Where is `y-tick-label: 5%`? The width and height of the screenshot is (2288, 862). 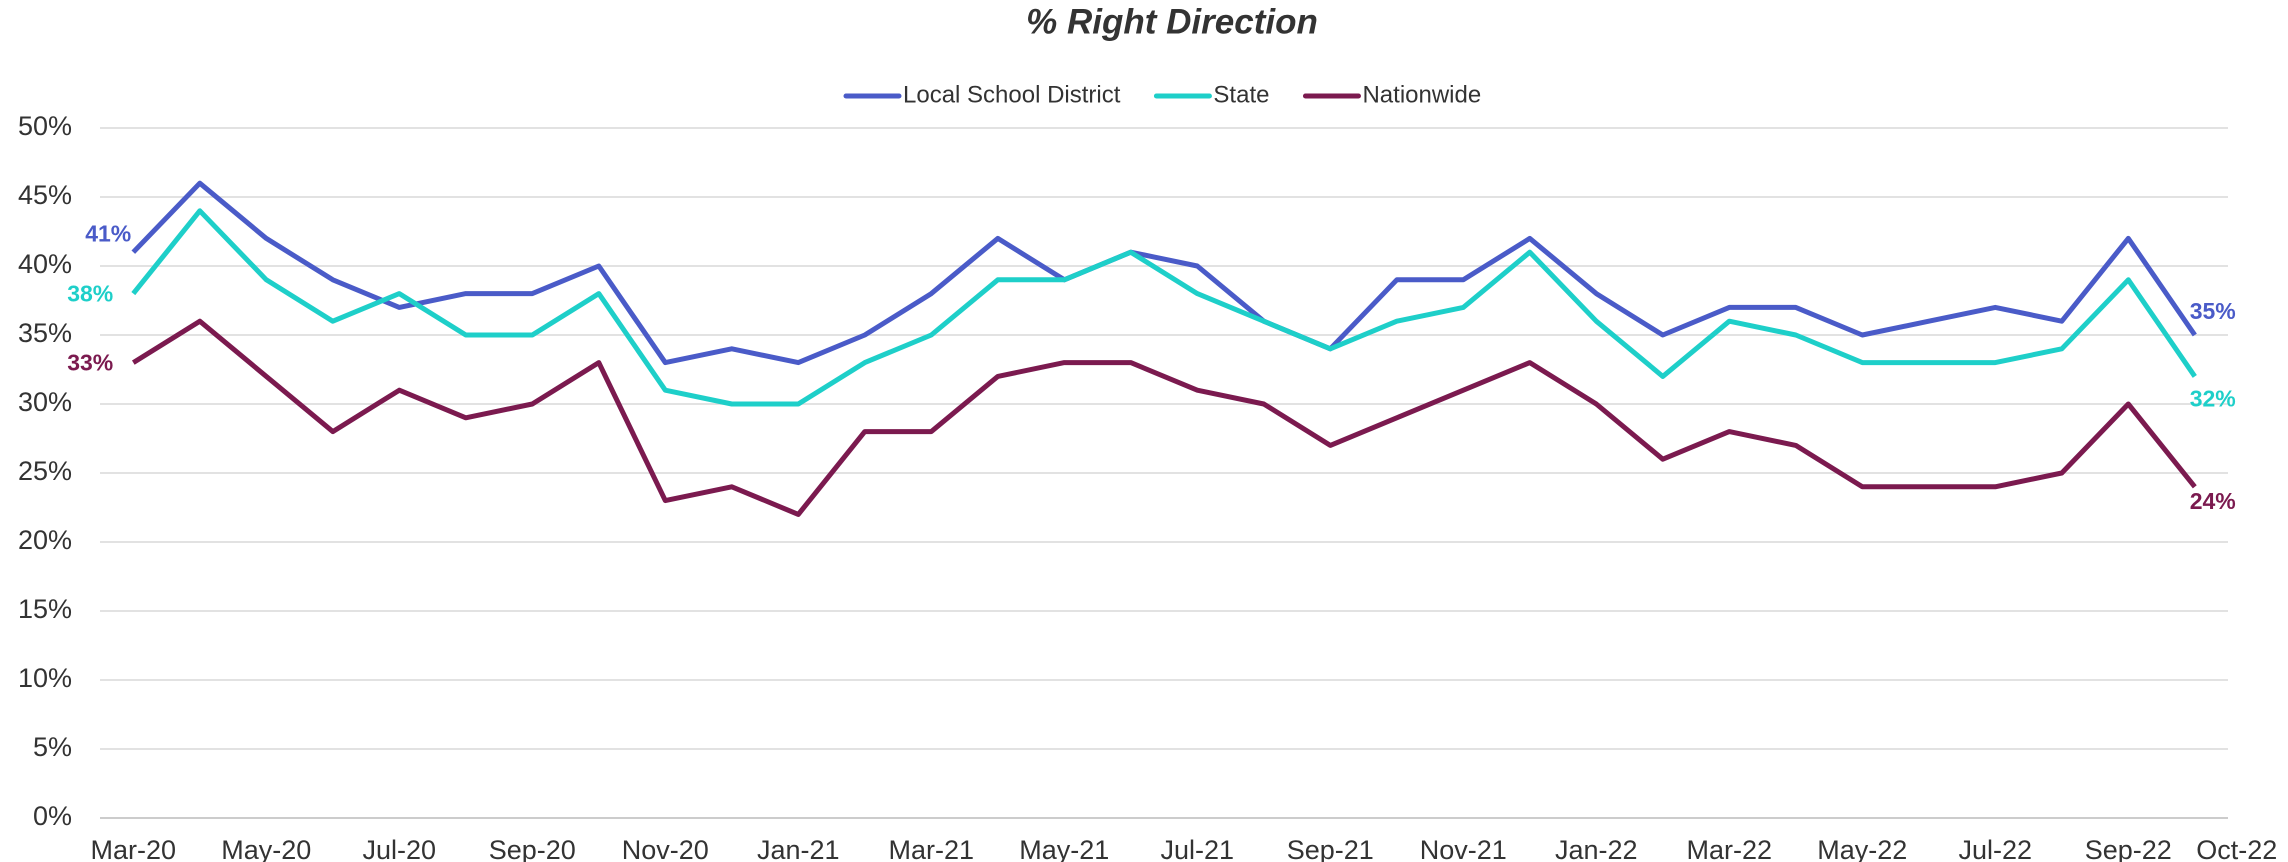
y-tick-label: 5% is located at coordinates (52, 747).